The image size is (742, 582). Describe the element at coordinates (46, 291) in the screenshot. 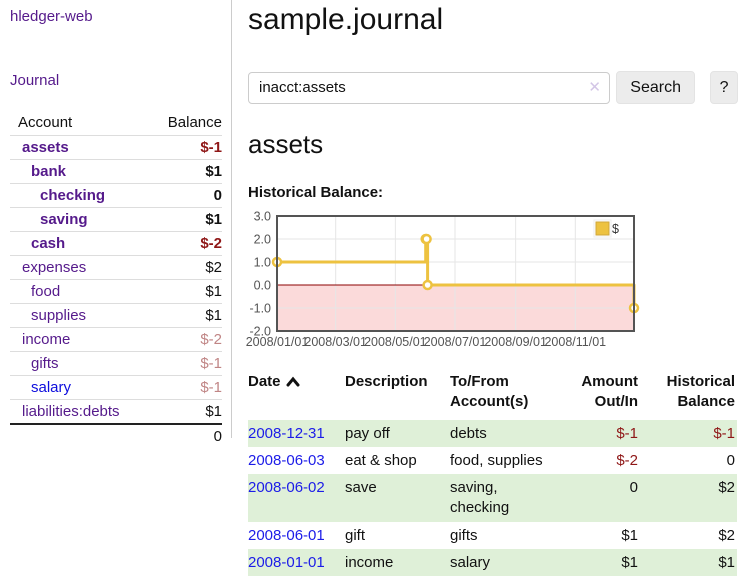

I see `account-link: food` at that location.